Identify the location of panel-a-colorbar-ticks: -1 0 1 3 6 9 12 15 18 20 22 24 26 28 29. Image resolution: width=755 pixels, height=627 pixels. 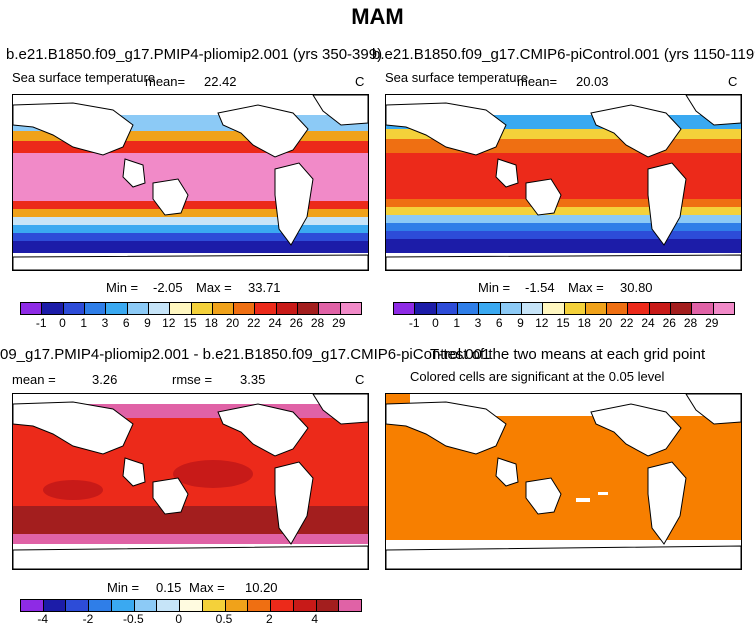
(190, 323).